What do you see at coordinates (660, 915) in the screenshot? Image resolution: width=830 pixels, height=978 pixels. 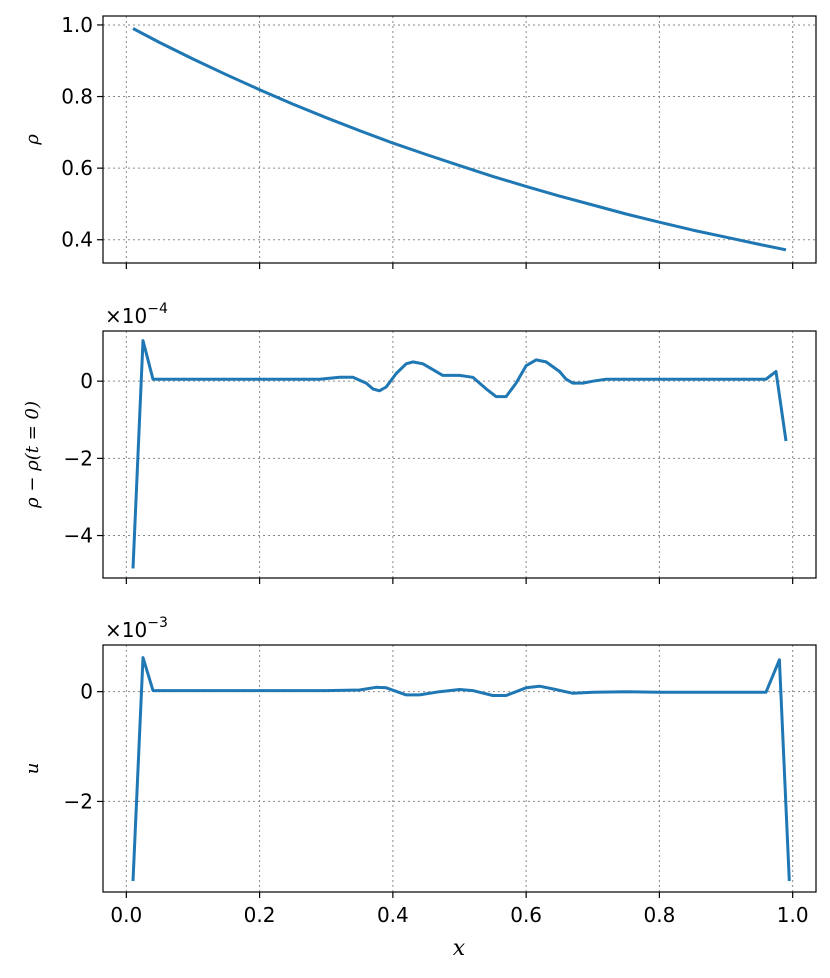 I see `x-tick-label: 0.8` at bounding box center [660, 915].